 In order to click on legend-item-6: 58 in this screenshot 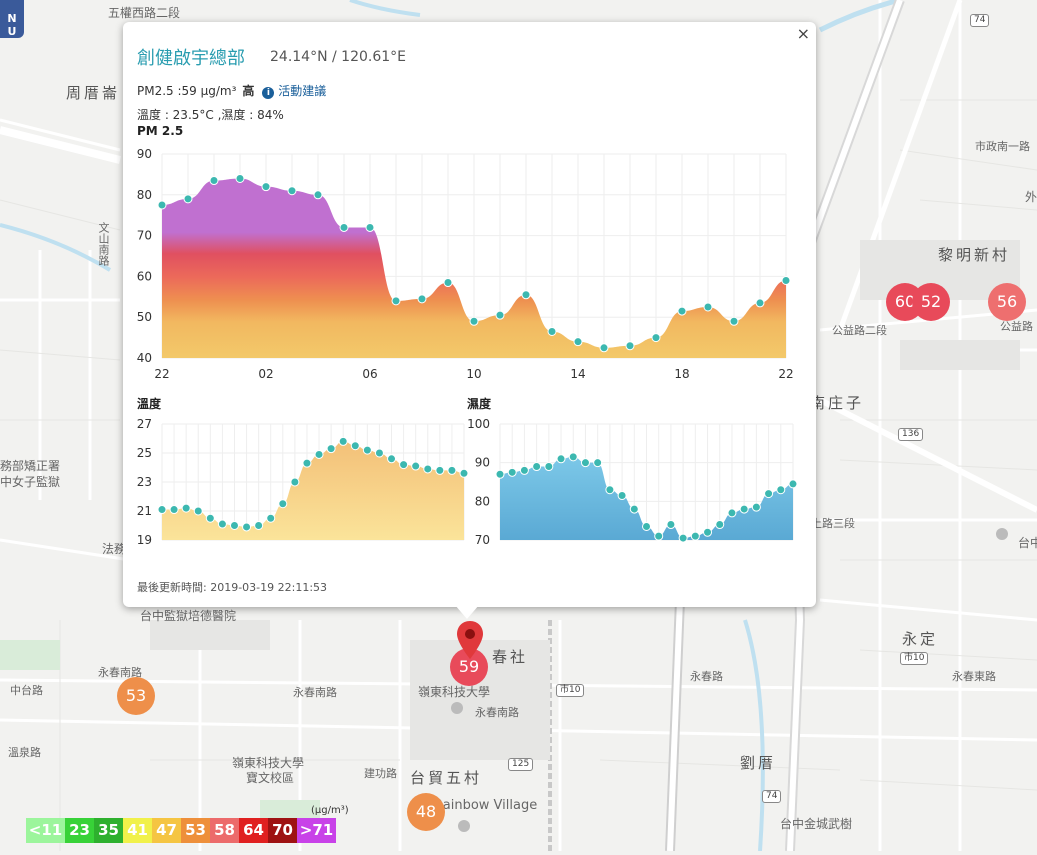, I will do `click(224, 830)`.